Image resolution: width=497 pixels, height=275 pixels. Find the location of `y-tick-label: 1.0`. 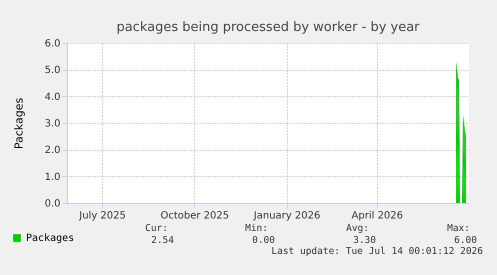

y-tick-label: 1.0 is located at coordinates (52, 177).